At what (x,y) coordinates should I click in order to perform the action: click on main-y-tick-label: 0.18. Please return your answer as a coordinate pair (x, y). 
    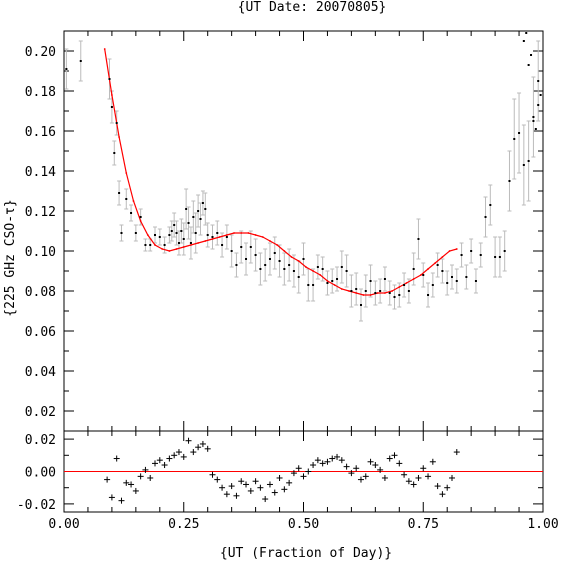
    Looking at the image, I should click on (40, 92).